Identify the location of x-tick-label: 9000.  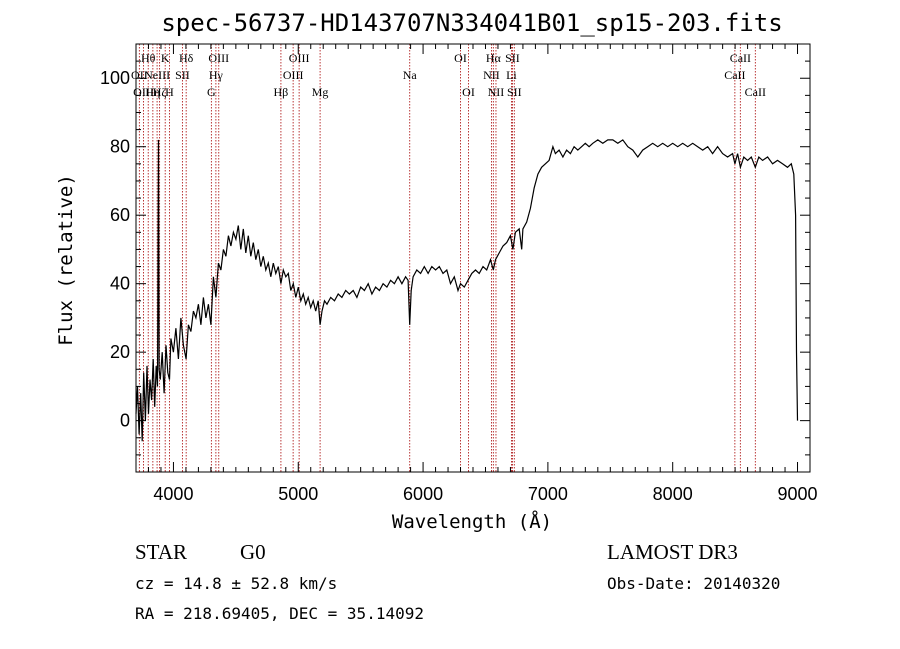
(797, 494).